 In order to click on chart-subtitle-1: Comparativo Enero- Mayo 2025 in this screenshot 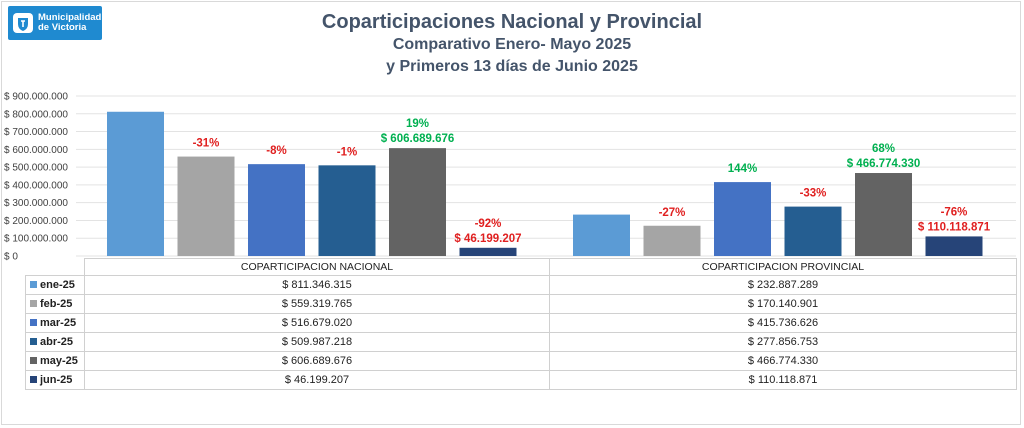, I will do `click(512, 44)`.